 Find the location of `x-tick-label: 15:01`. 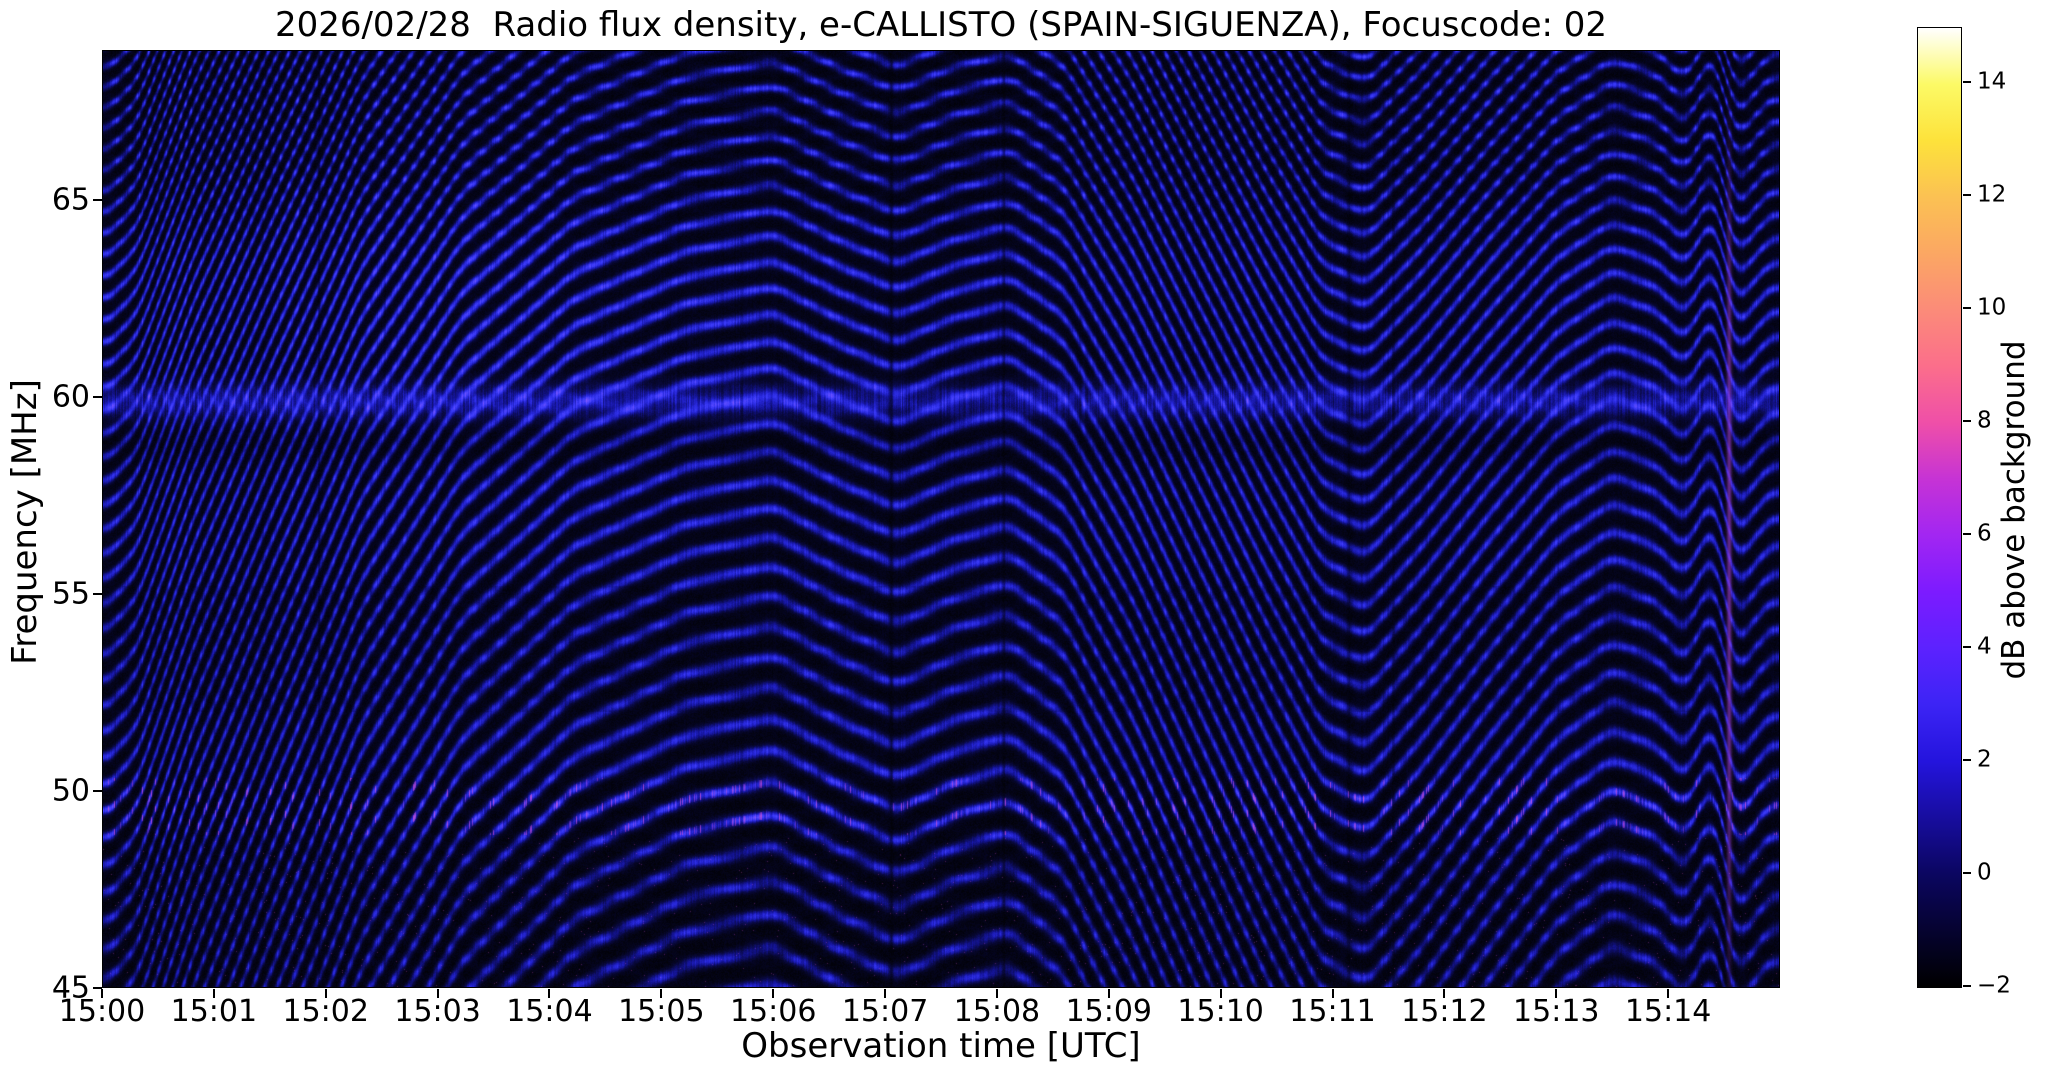

x-tick-label: 15:01 is located at coordinates (214, 1011).